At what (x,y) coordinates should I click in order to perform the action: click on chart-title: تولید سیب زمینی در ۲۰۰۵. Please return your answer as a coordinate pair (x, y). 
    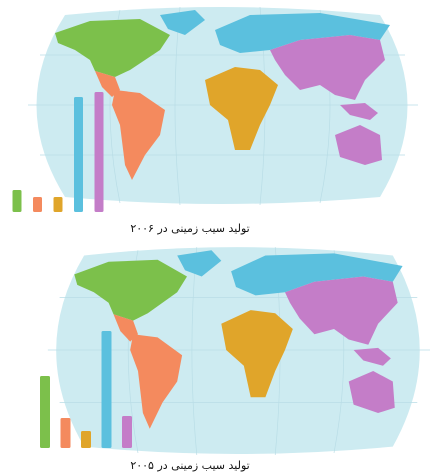
    Looking at the image, I should click on (189, 465).